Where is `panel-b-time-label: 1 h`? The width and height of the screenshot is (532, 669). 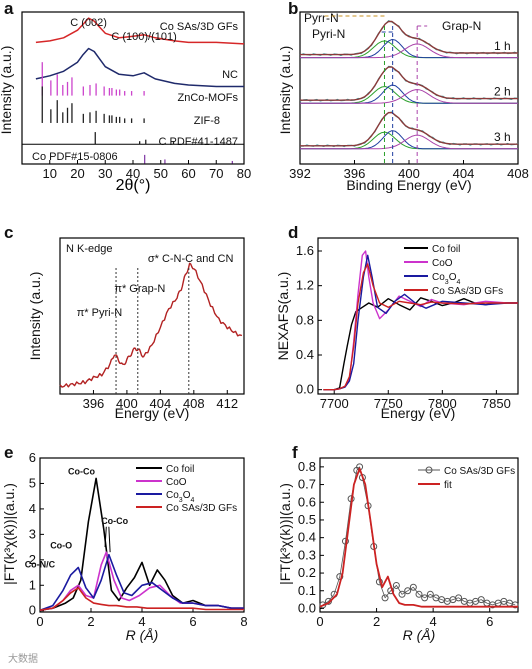
panel-b-time-label: 1 h is located at coordinates (502, 46).